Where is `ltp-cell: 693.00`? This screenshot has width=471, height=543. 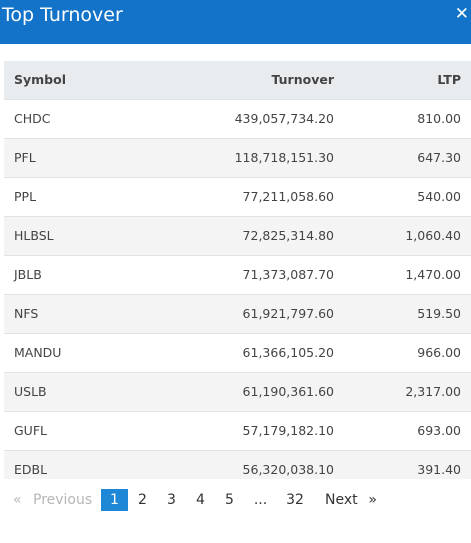
ltp-cell: 693.00 is located at coordinates (407, 430).